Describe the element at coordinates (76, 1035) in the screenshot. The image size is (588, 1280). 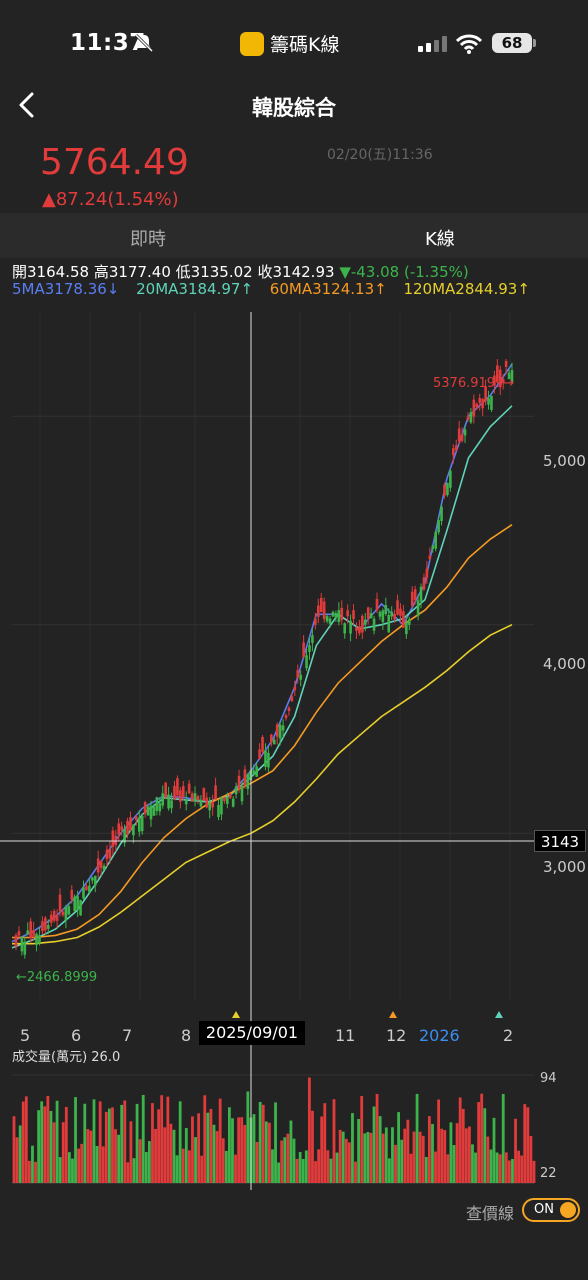
I see `x-label-6: 6` at that location.